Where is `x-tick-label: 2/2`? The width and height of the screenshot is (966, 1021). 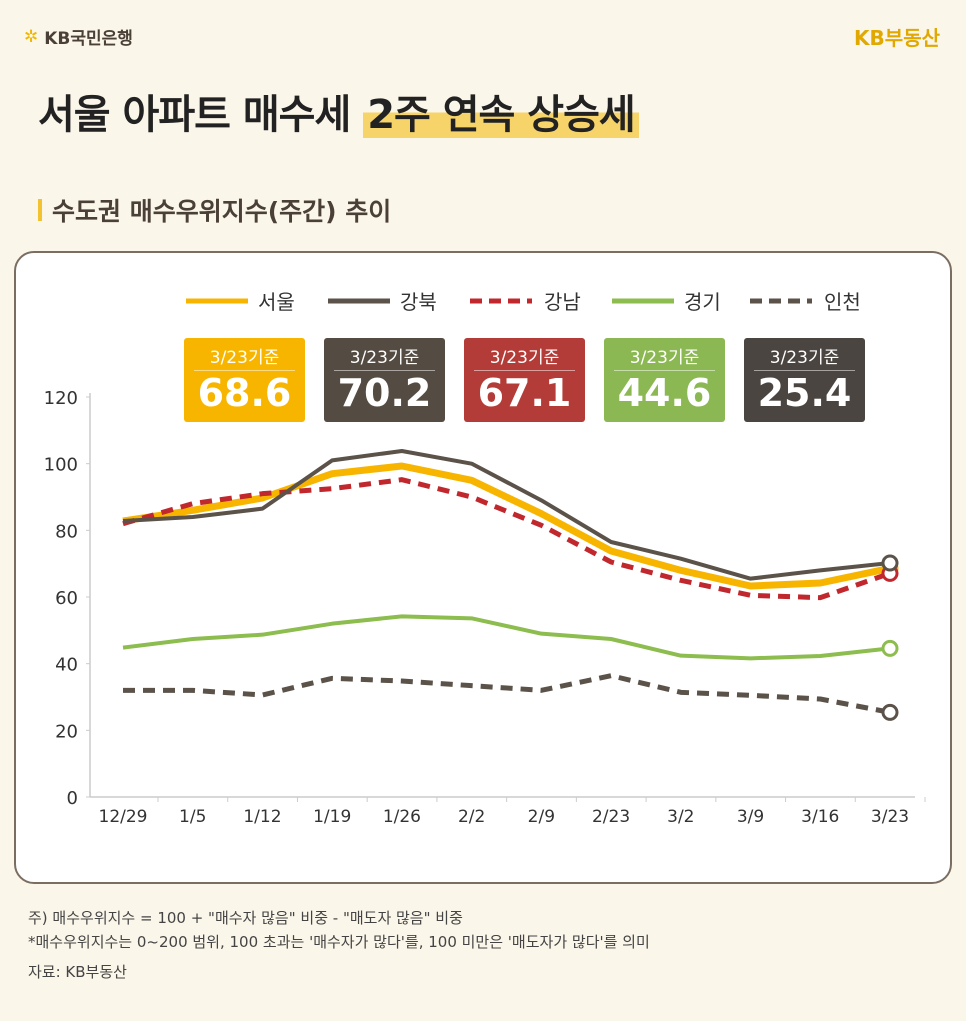 x-tick-label: 2/2 is located at coordinates (471, 817).